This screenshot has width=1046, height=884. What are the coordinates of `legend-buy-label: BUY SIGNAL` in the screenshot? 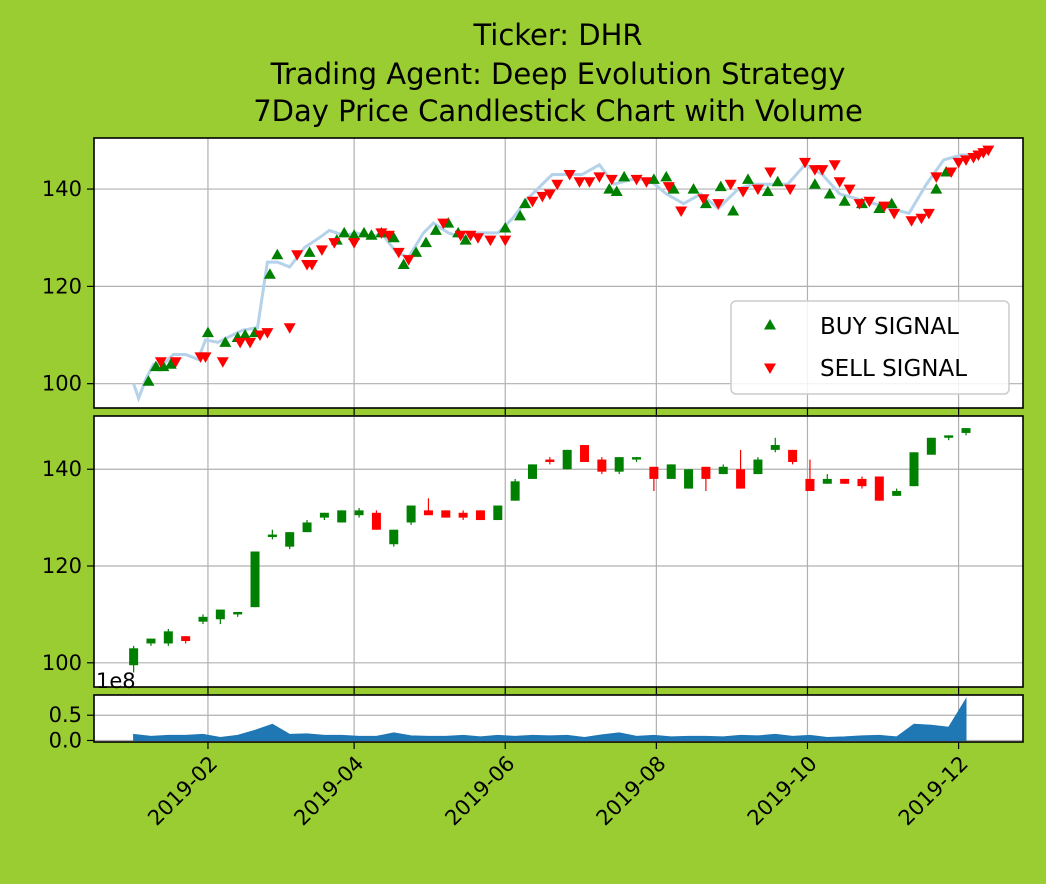 It's located at (889, 327).